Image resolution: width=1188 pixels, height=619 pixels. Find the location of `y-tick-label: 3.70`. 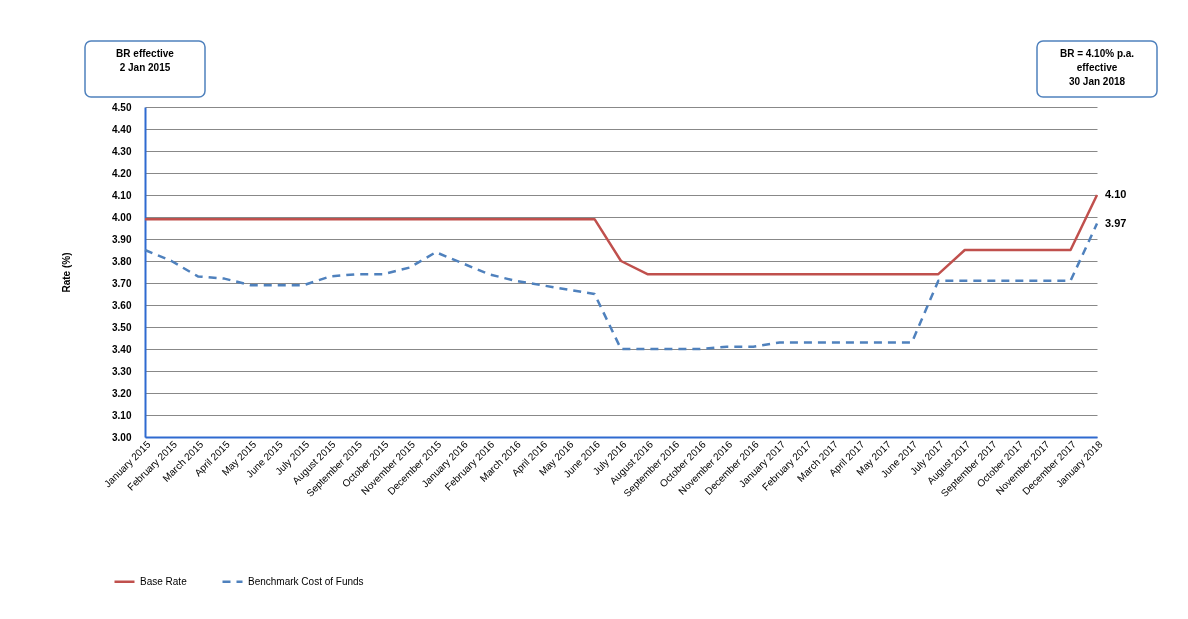

y-tick-label: 3.70 is located at coordinates (122, 283).